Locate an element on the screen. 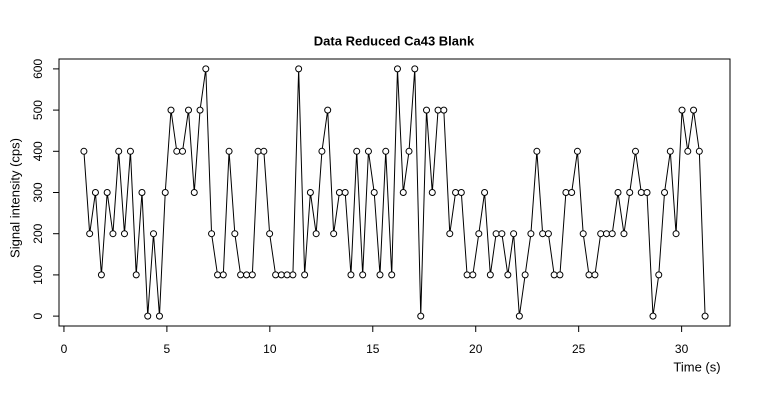 This screenshot has width=760, height=400. y-tick-label: 600 is located at coordinates (38, 69).